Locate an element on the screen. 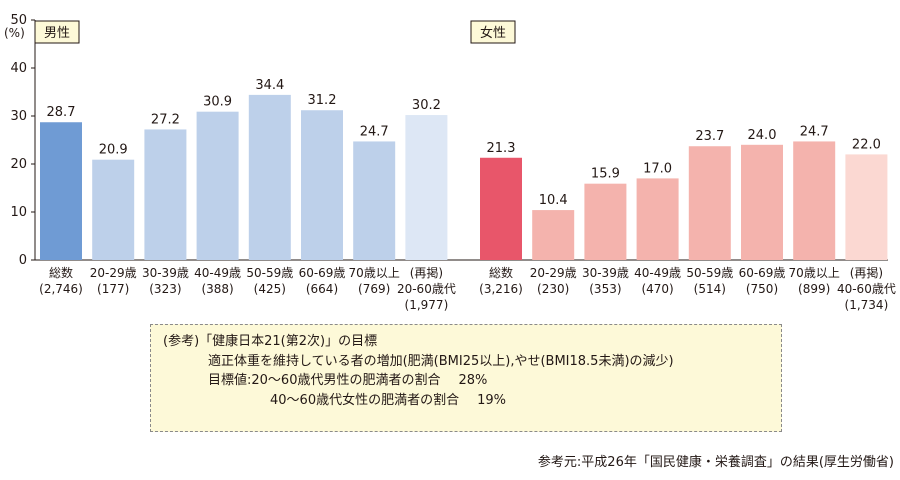 The width and height of the screenshot is (900, 480). x-tick-label: (323) is located at coordinates (165, 289).